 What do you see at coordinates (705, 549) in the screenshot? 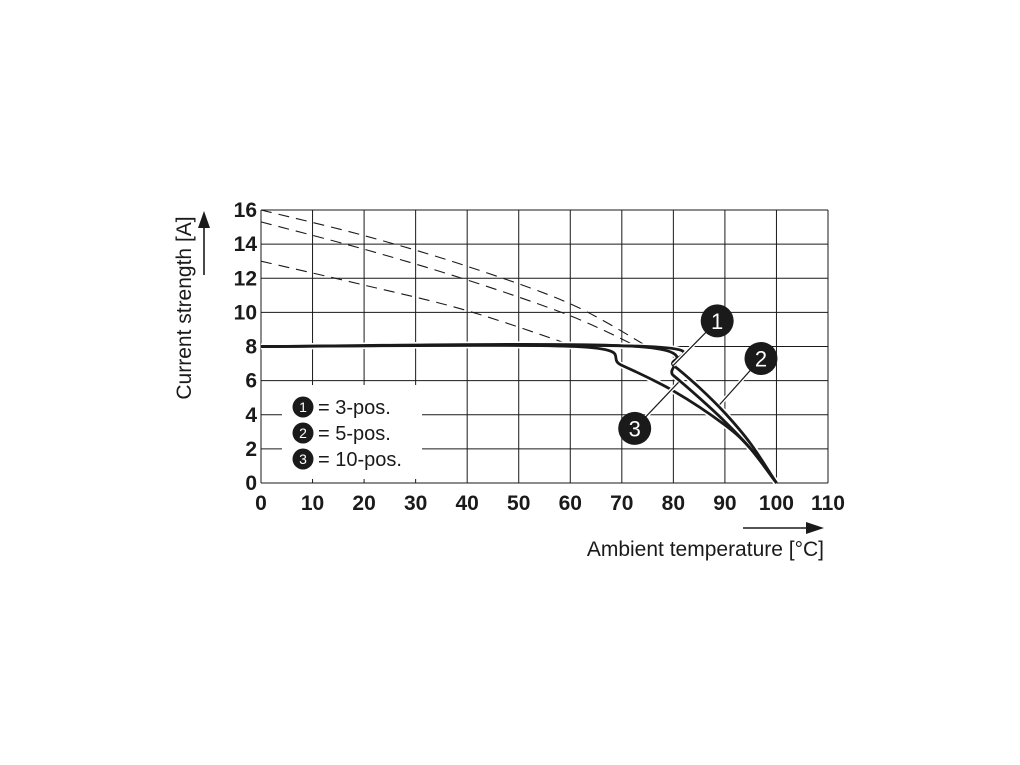
I see `x-axis-label: Ambient temperature [°C]` at bounding box center [705, 549].